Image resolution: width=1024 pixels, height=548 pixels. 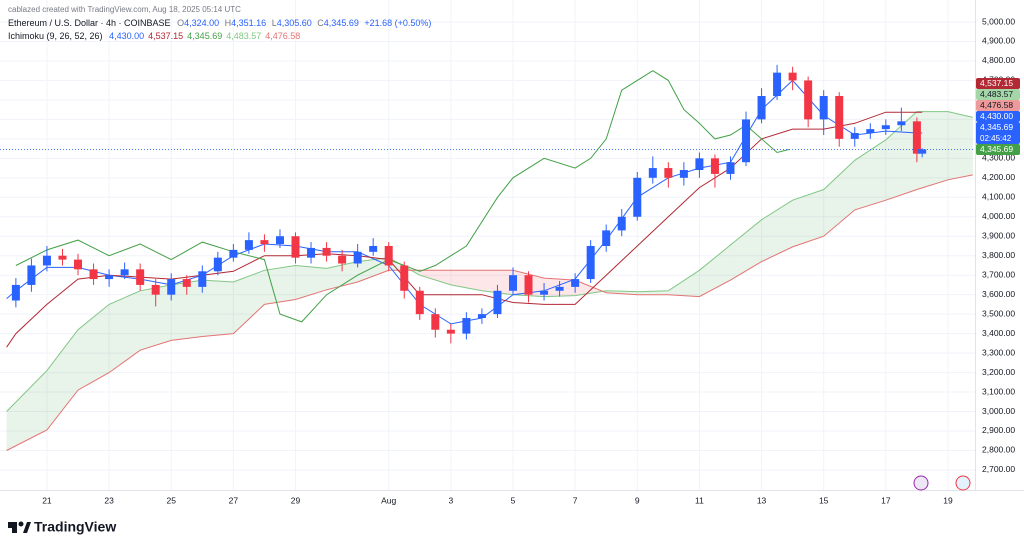 What do you see at coordinates (109, 500) in the screenshot?
I see `x-tick-label: 23` at bounding box center [109, 500].